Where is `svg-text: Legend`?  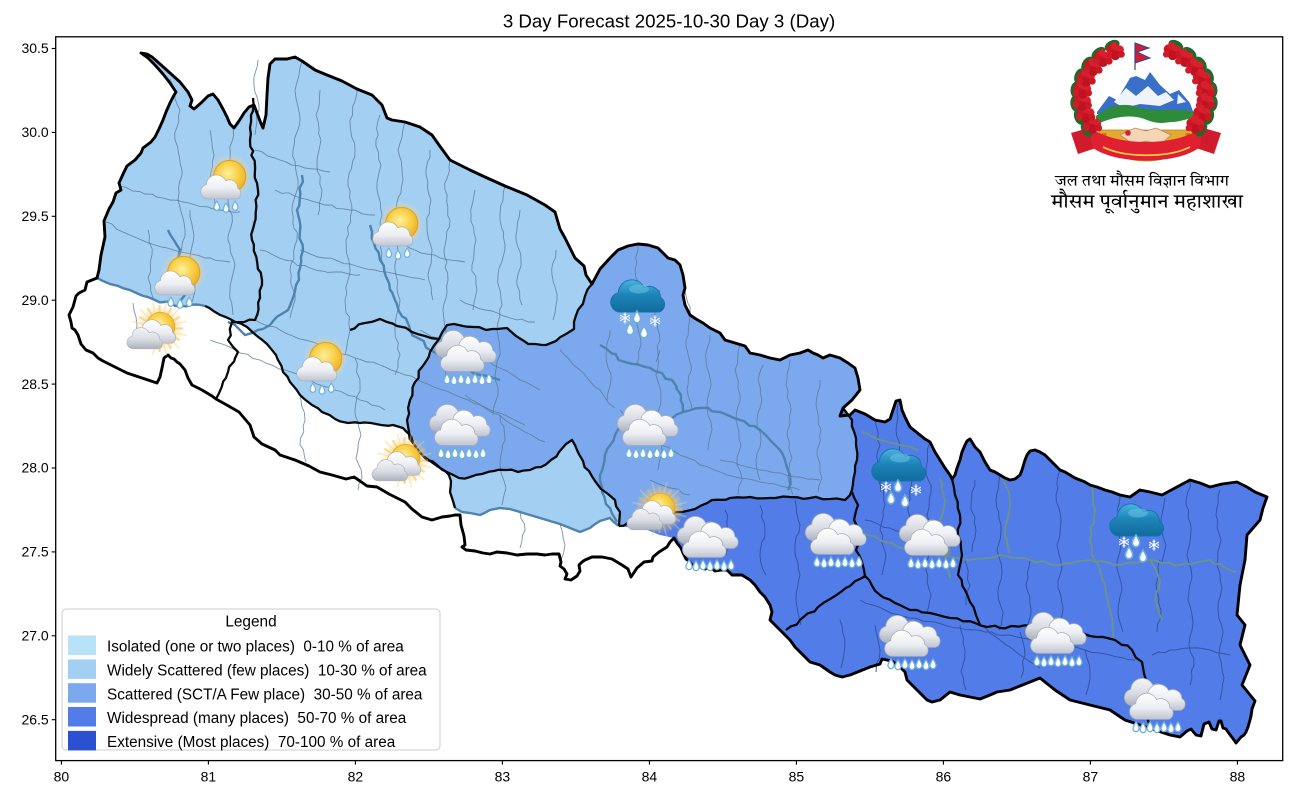
svg-text: Legend is located at coordinates (250, 622).